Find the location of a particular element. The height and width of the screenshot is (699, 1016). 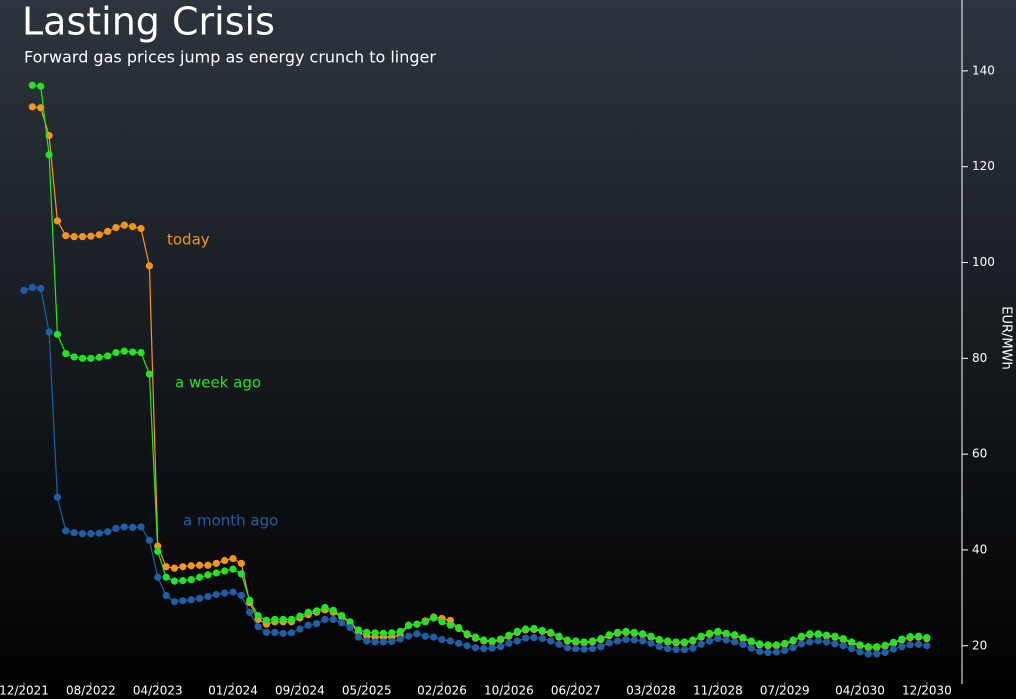

x-tick-label: 09/2024 is located at coordinates (300, 691).